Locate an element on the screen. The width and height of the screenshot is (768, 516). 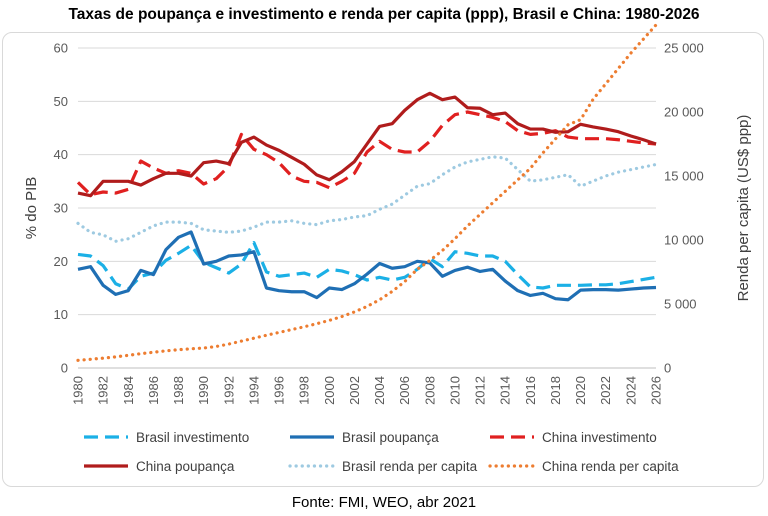
x-tick-label: 2002 is located at coordinates (354, 390).